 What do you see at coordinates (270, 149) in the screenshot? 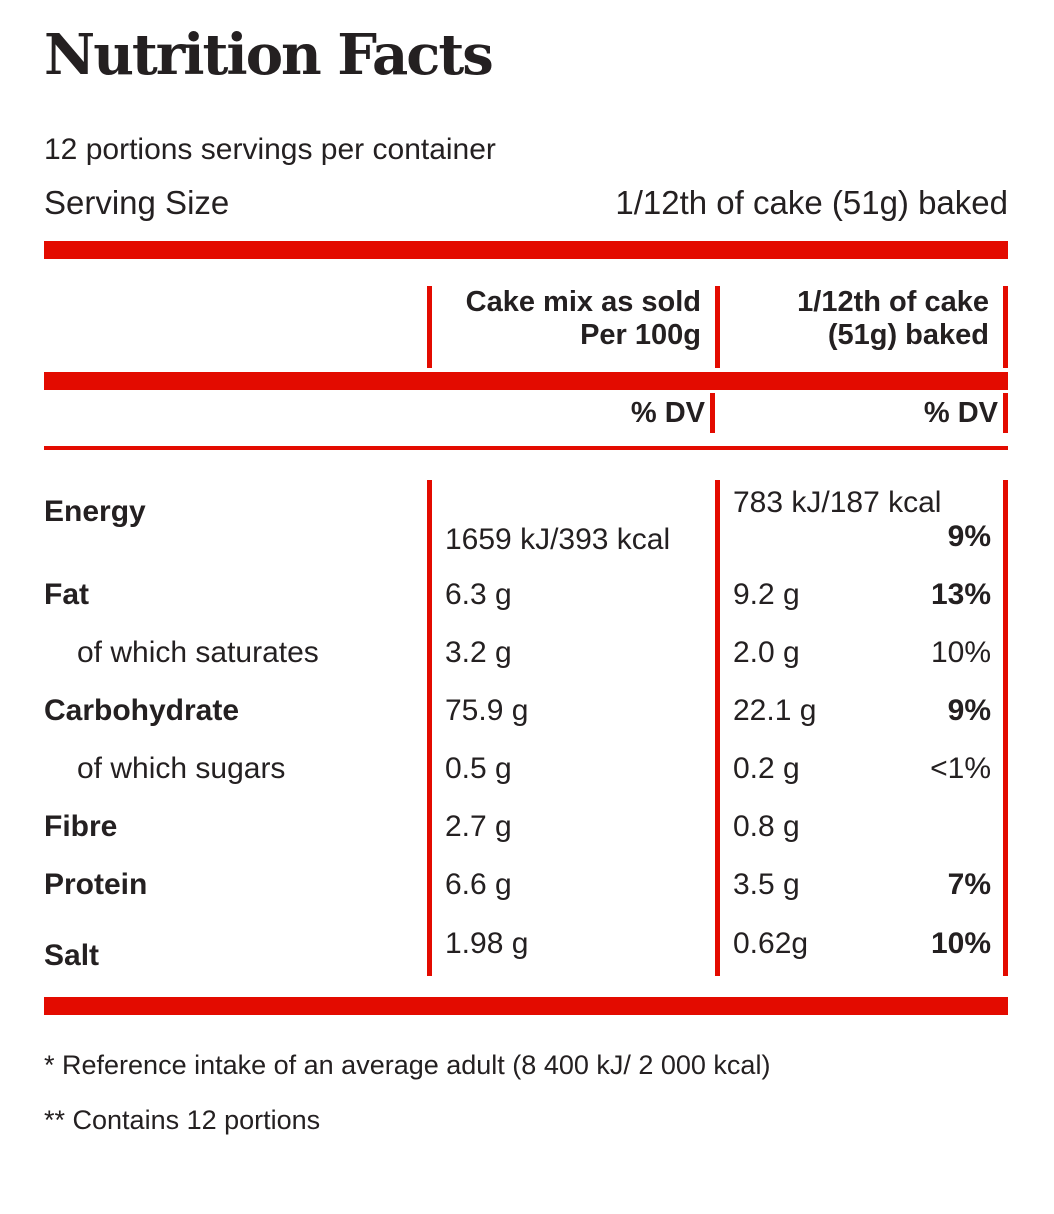
I see `servings-per-container: 12 portions servings per container` at bounding box center [270, 149].